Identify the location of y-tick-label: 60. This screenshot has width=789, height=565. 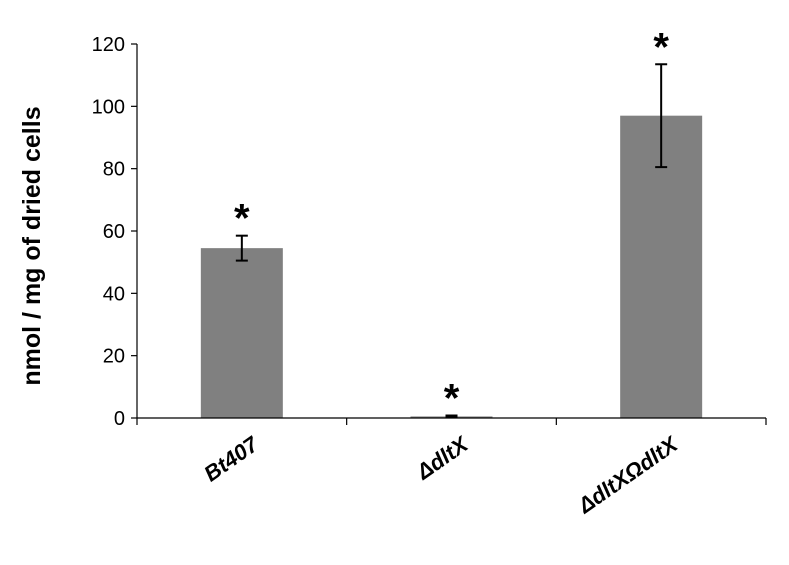
(114, 232).